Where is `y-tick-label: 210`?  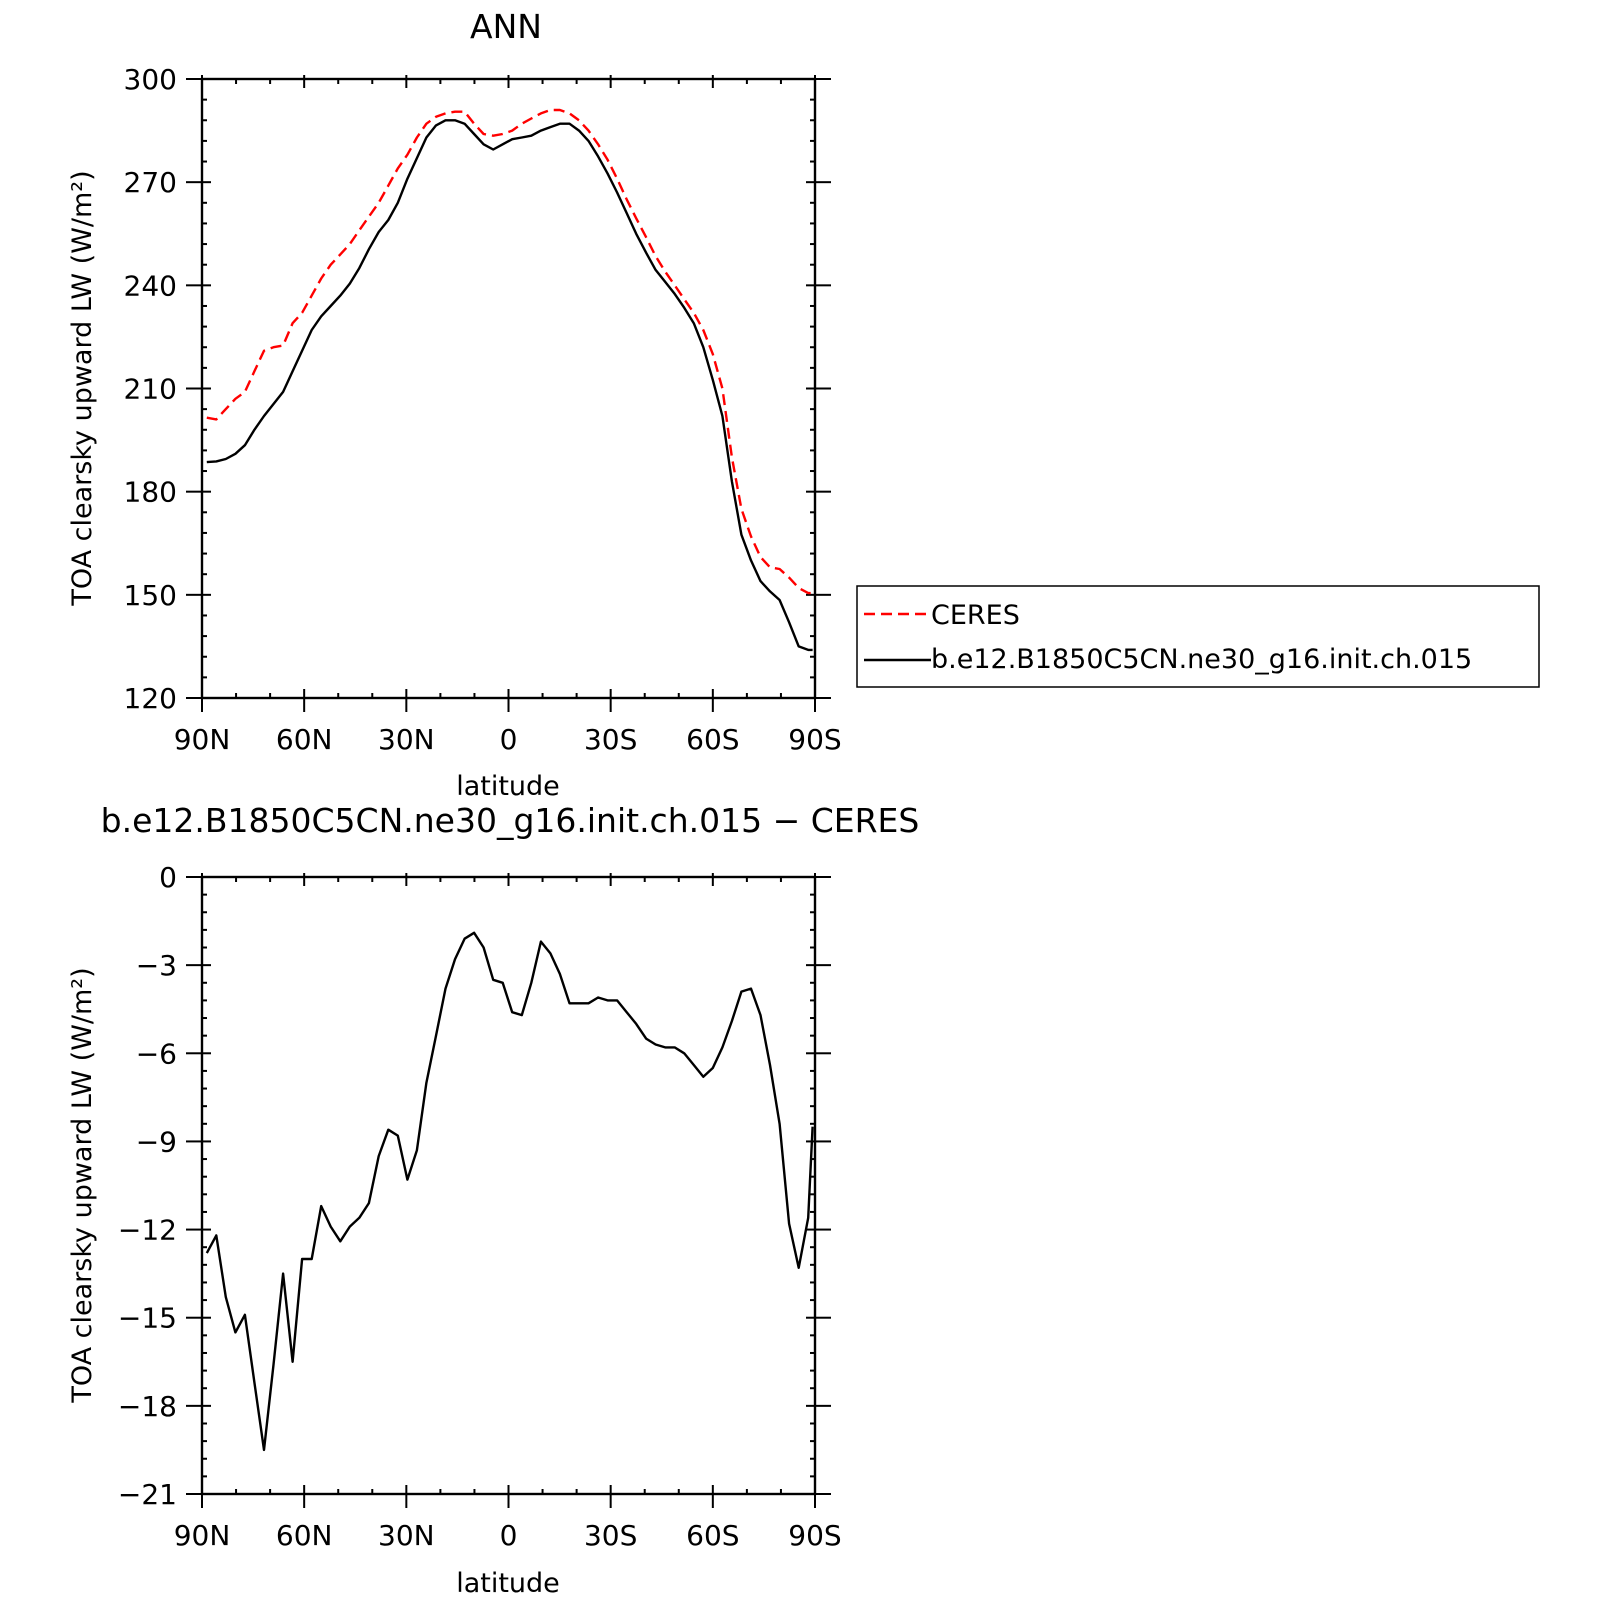 y-tick-label: 210 is located at coordinates (150, 389).